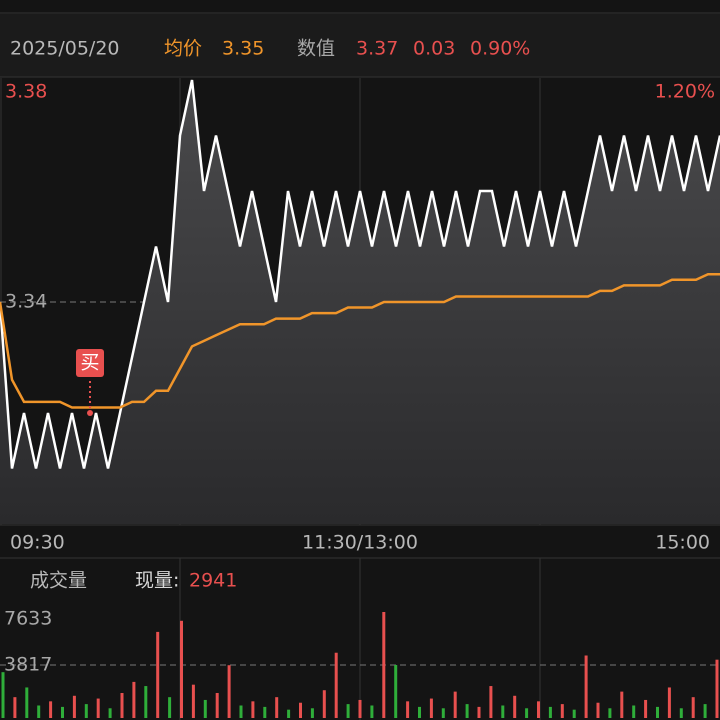  I want to click on top-strip, so click(360, 6).